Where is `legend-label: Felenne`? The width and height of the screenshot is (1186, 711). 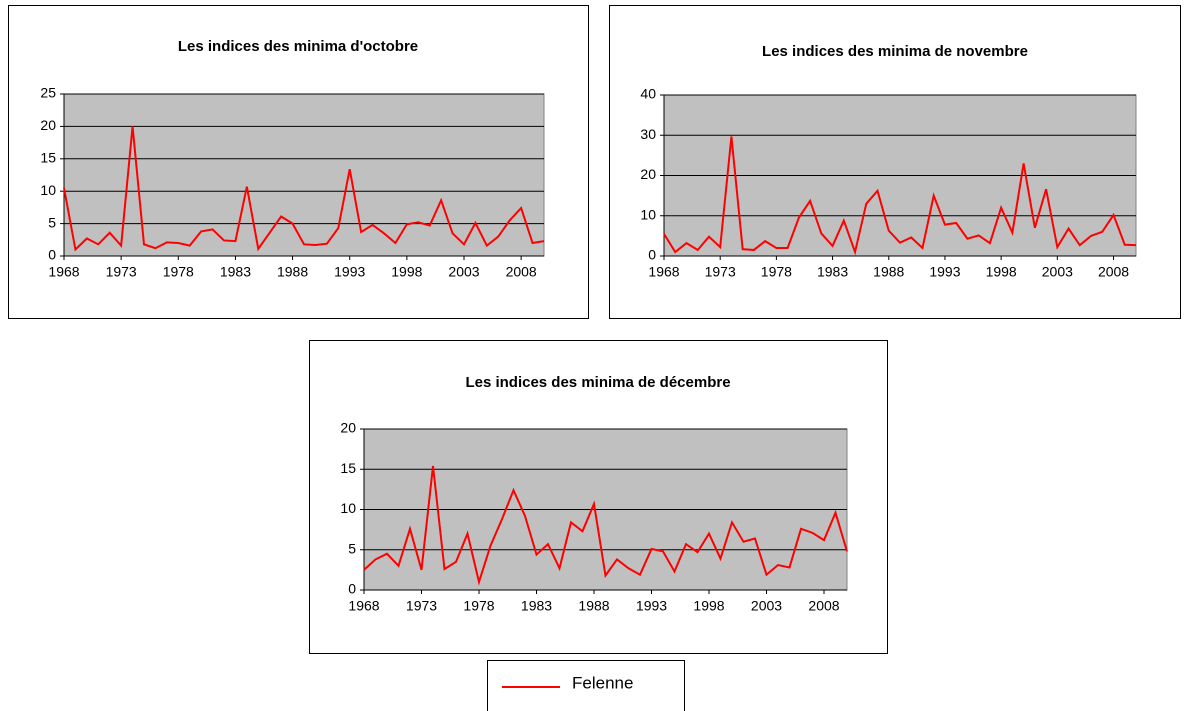
legend-label: Felenne is located at coordinates (602, 682).